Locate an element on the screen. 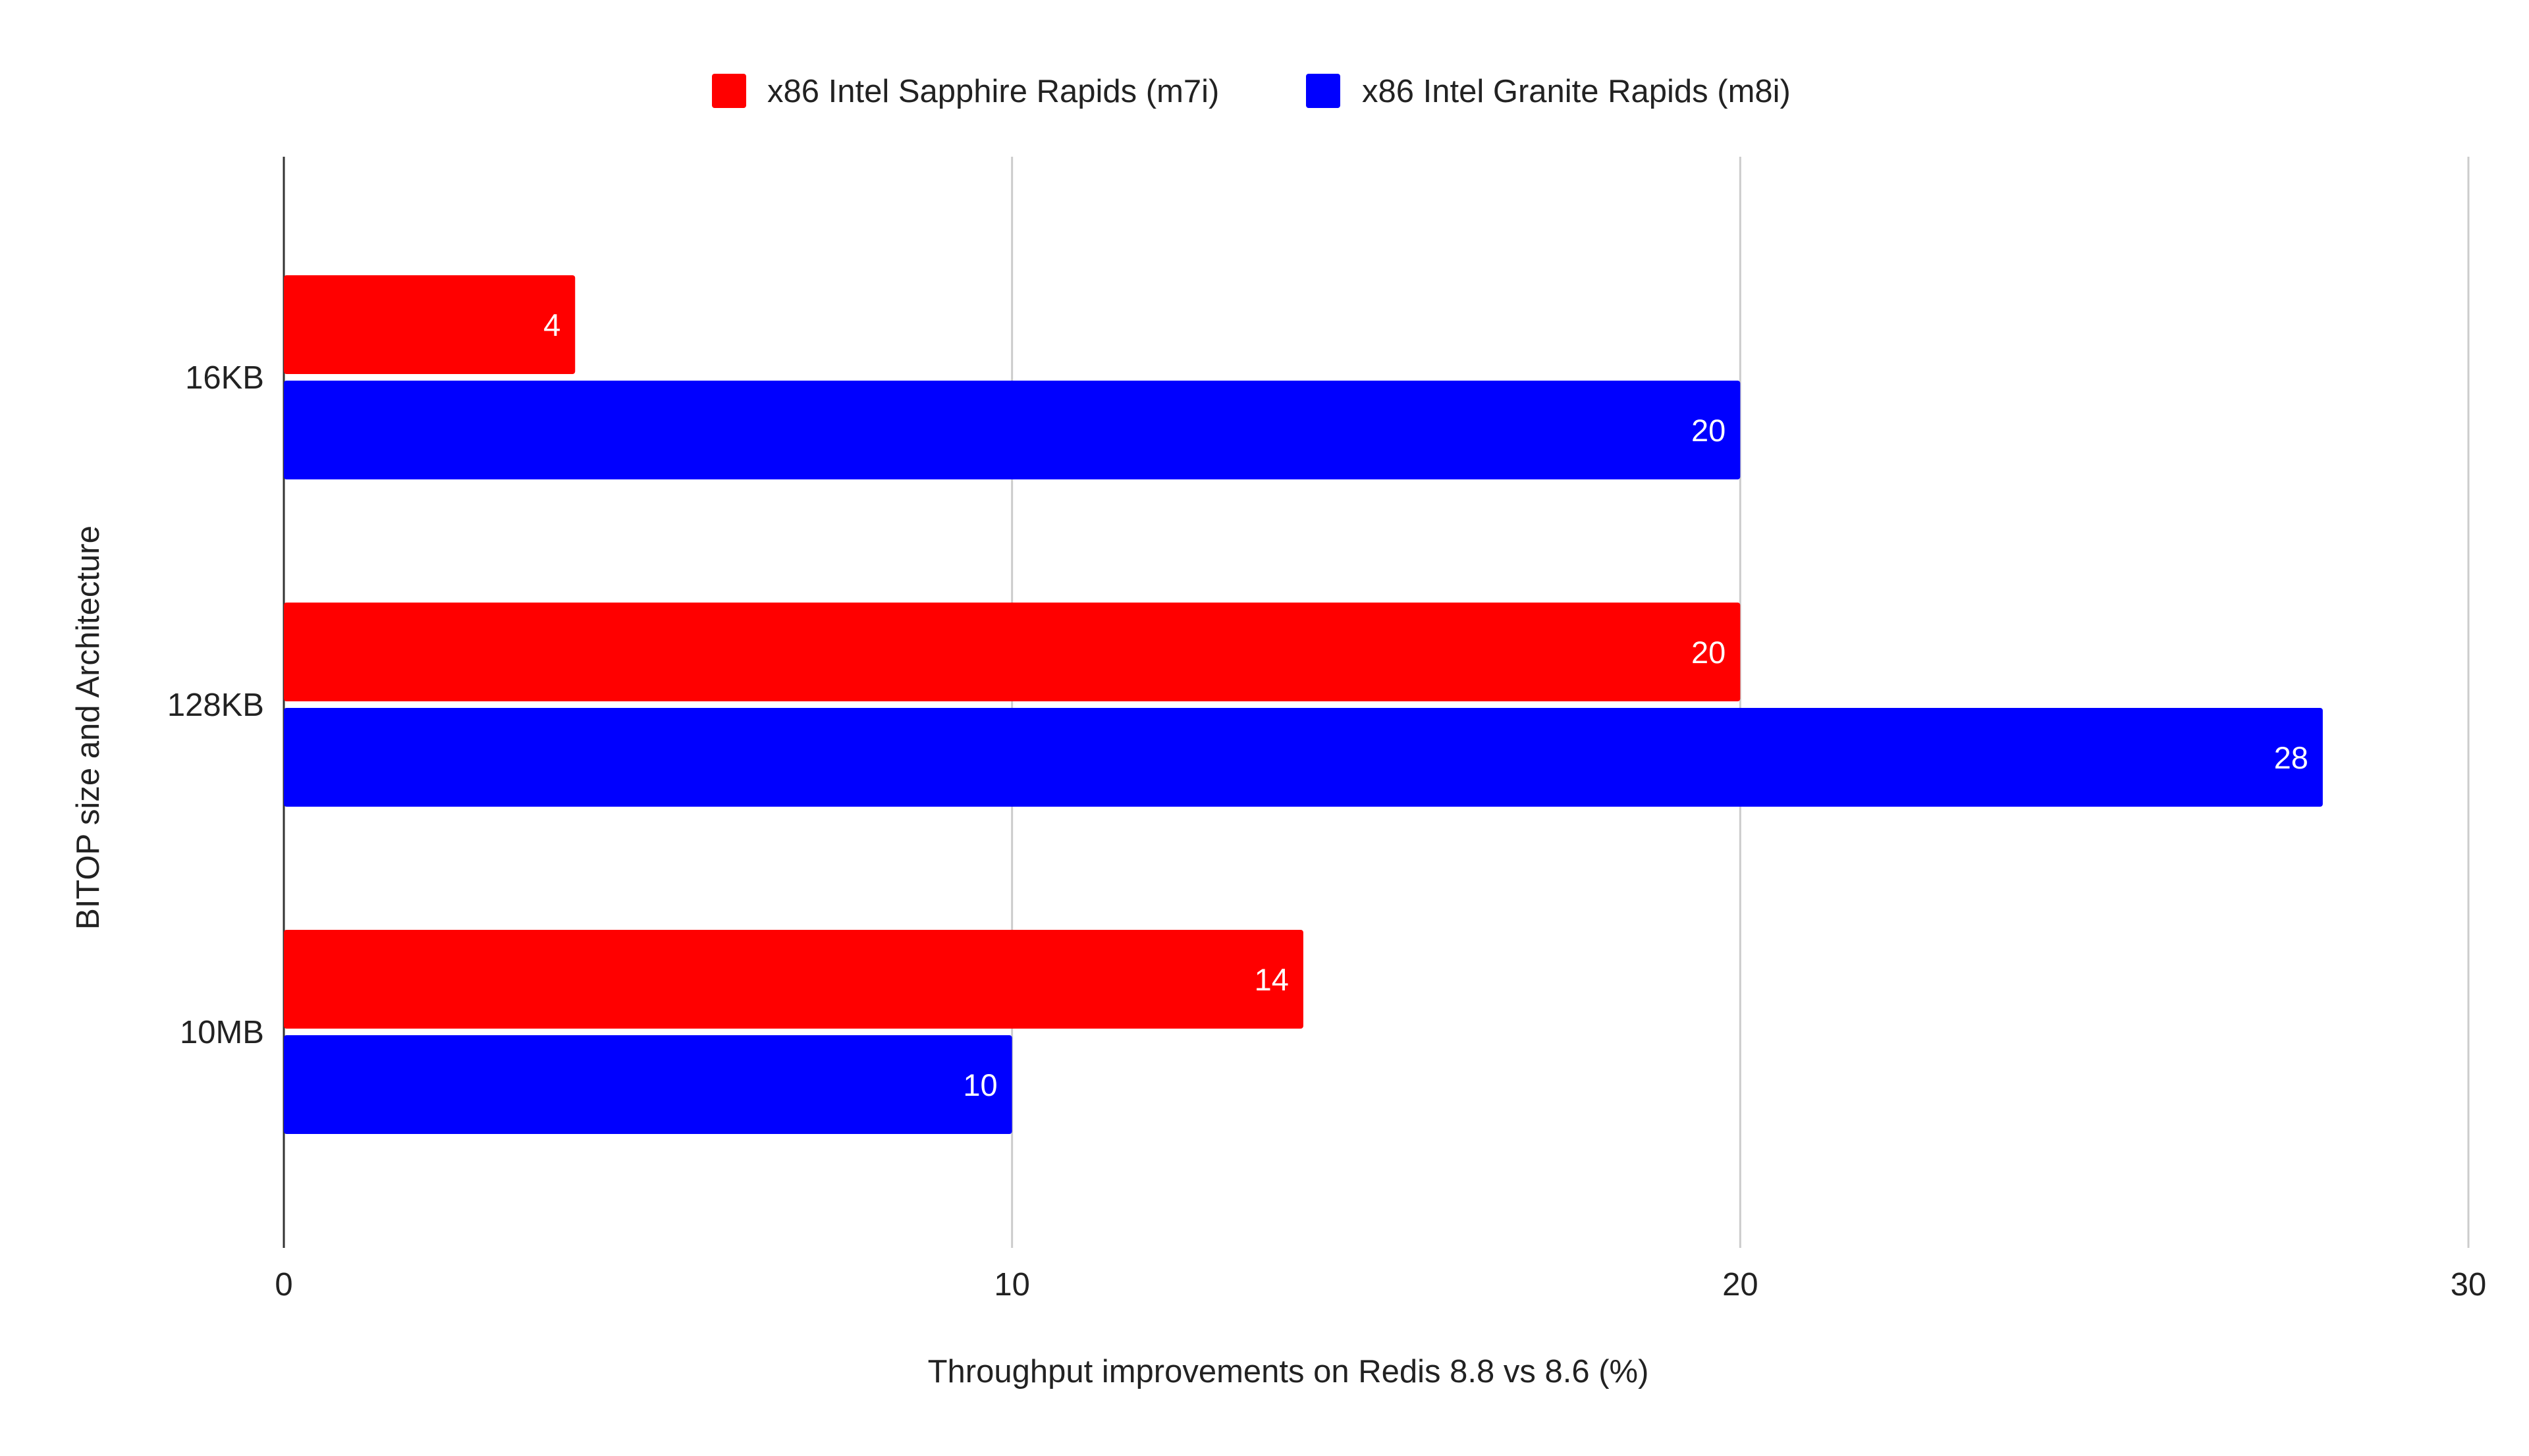 The image size is (2529, 1456). x-tick-label-10: 10 is located at coordinates (1012, 1285).